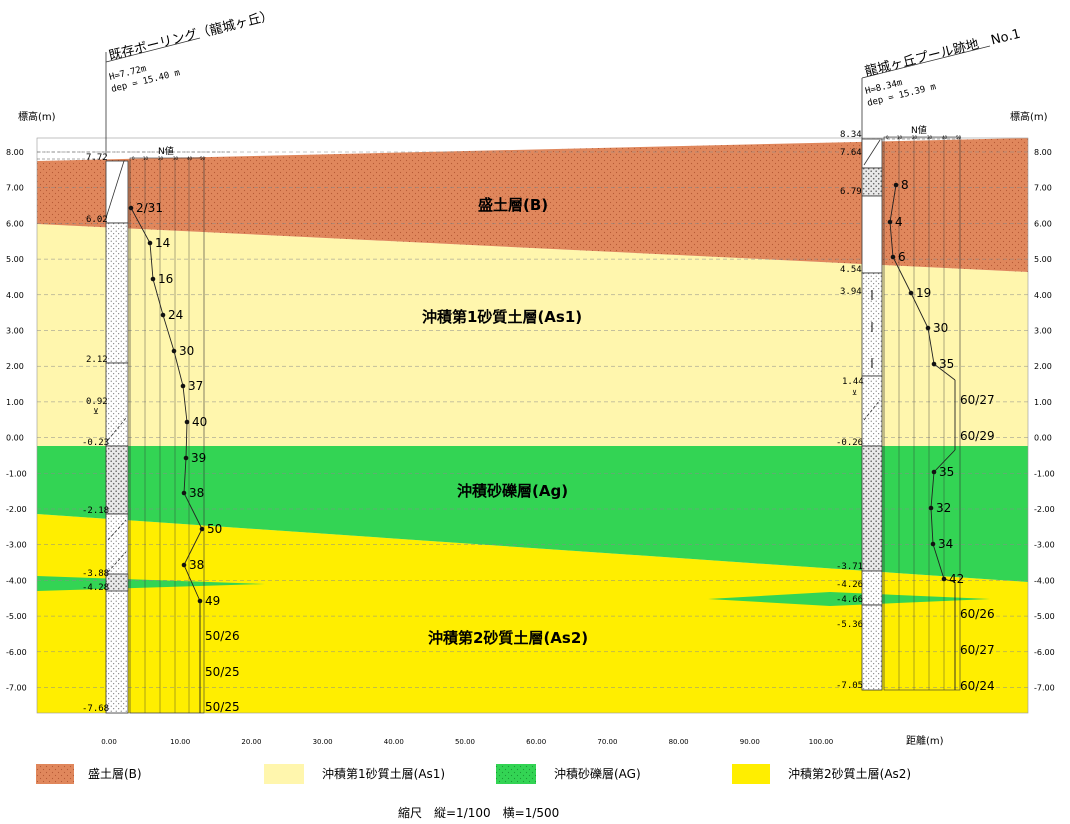  What do you see at coordinates (512, 491) in the screenshot?
I see `layer-label-ag: 沖積砂礫層(Ag)` at bounding box center [512, 491].